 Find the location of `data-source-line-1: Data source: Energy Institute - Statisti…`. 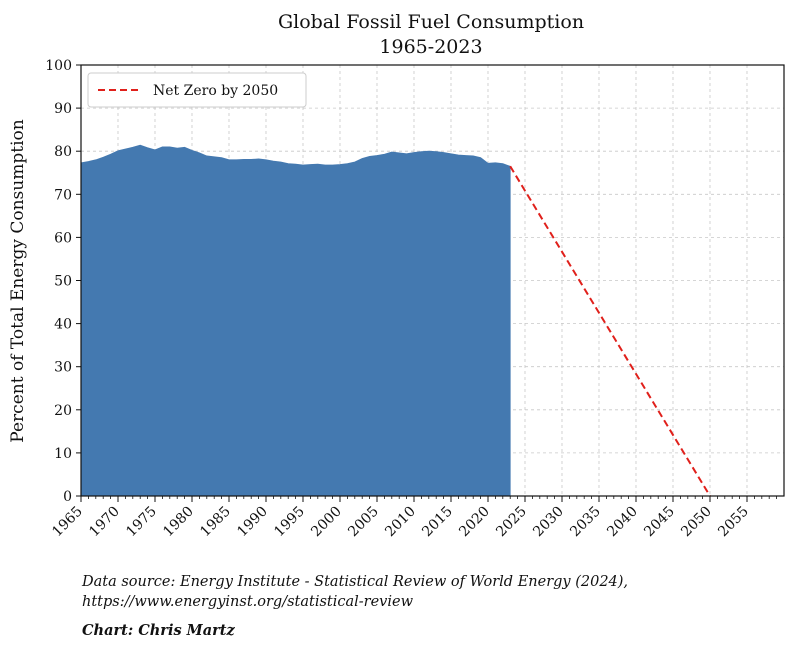

data-source-line-1: Data source: Energy Institute - Statisti… is located at coordinates (355, 582).